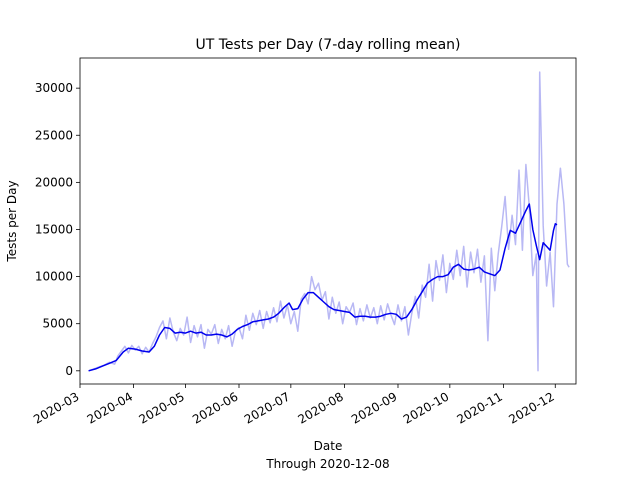 Image resolution: width=640 pixels, height=484 pixels. I want to click on chart-title: UT Tests per Day (7-day rolling mean), so click(327, 45).